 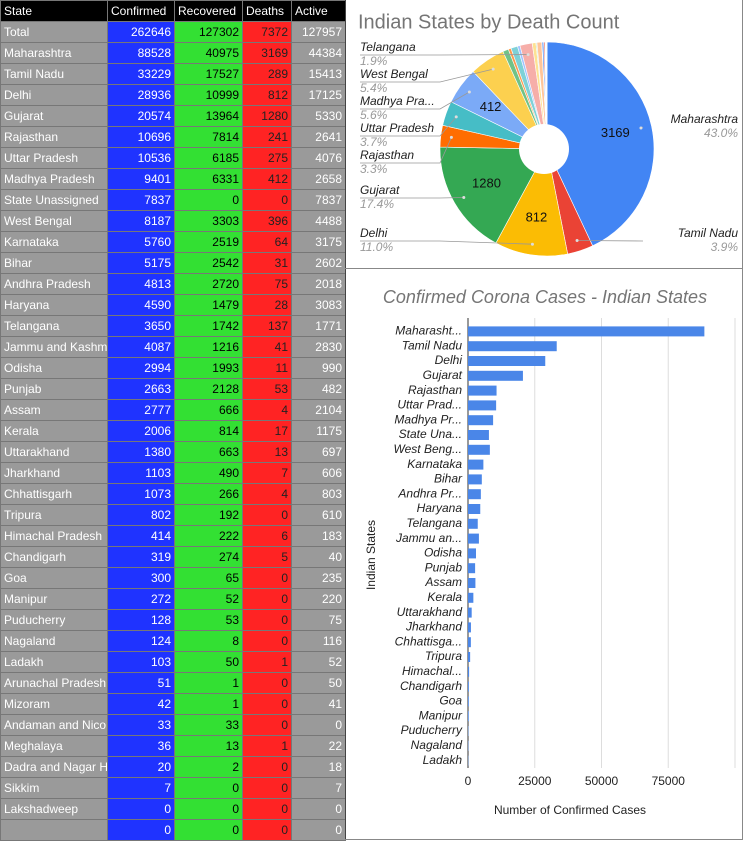 What do you see at coordinates (209, 242) in the screenshot?
I see `cell: 2519` at bounding box center [209, 242].